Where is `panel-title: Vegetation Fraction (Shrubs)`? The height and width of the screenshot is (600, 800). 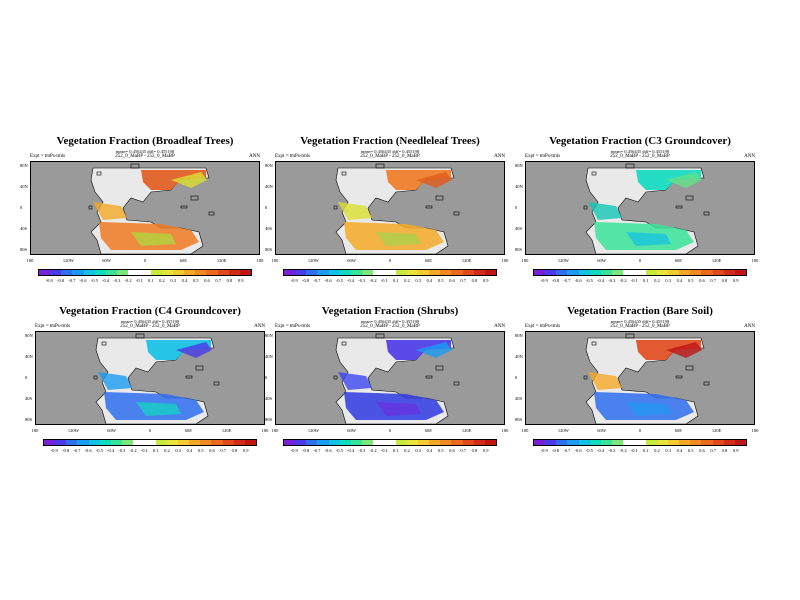
panel-title: Vegetation Fraction (Shrubs) is located at coordinates (390, 311).